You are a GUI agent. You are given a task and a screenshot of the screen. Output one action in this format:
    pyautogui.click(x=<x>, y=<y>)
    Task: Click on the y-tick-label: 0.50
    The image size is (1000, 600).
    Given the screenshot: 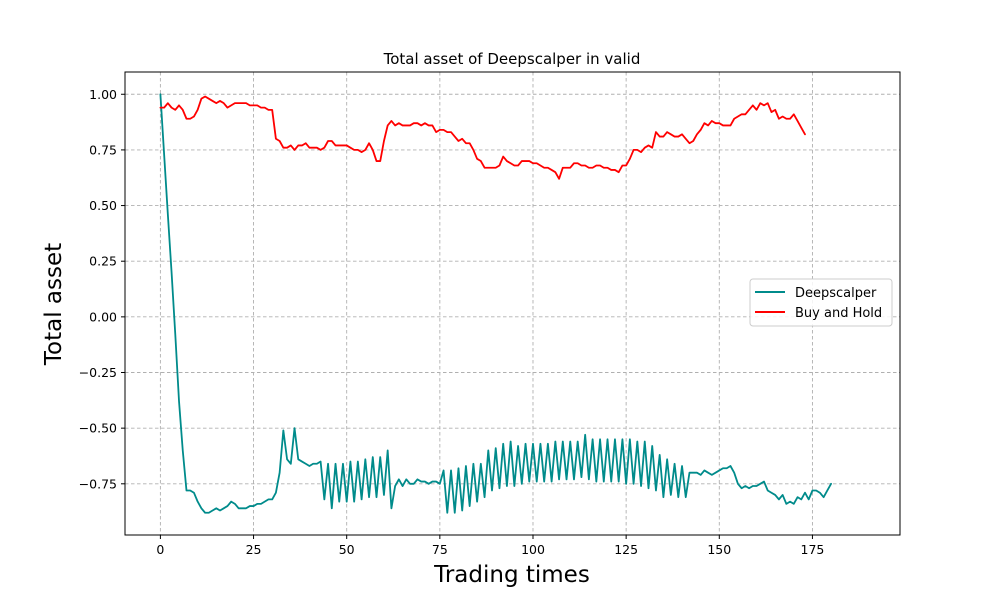 What is the action you would take?
    pyautogui.click(x=103, y=205)
    